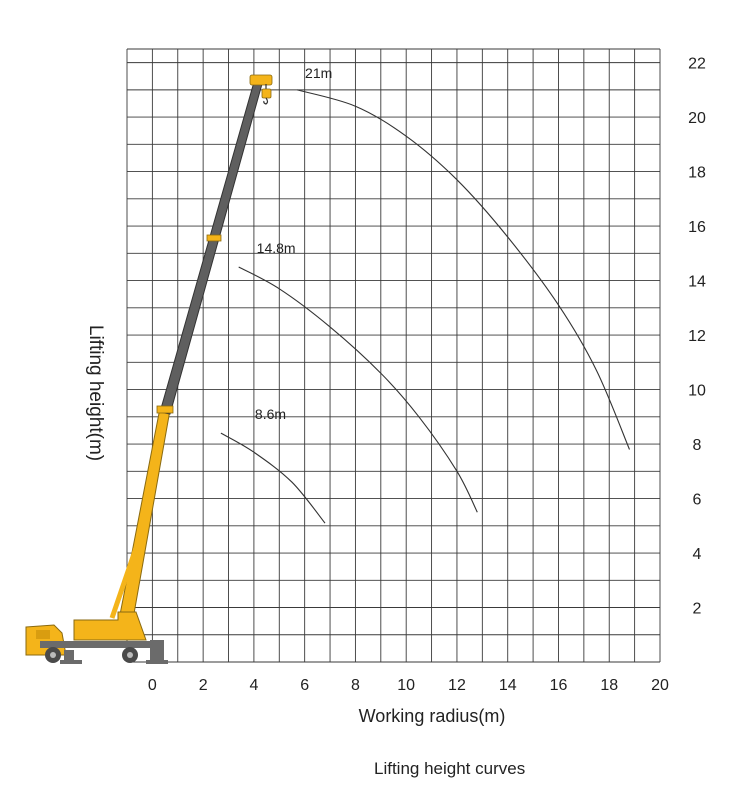  What do you see at coordinates (270, 414) in the screenshot?
I see `curve-label: 8.6m` at bounding box center [270, 414].